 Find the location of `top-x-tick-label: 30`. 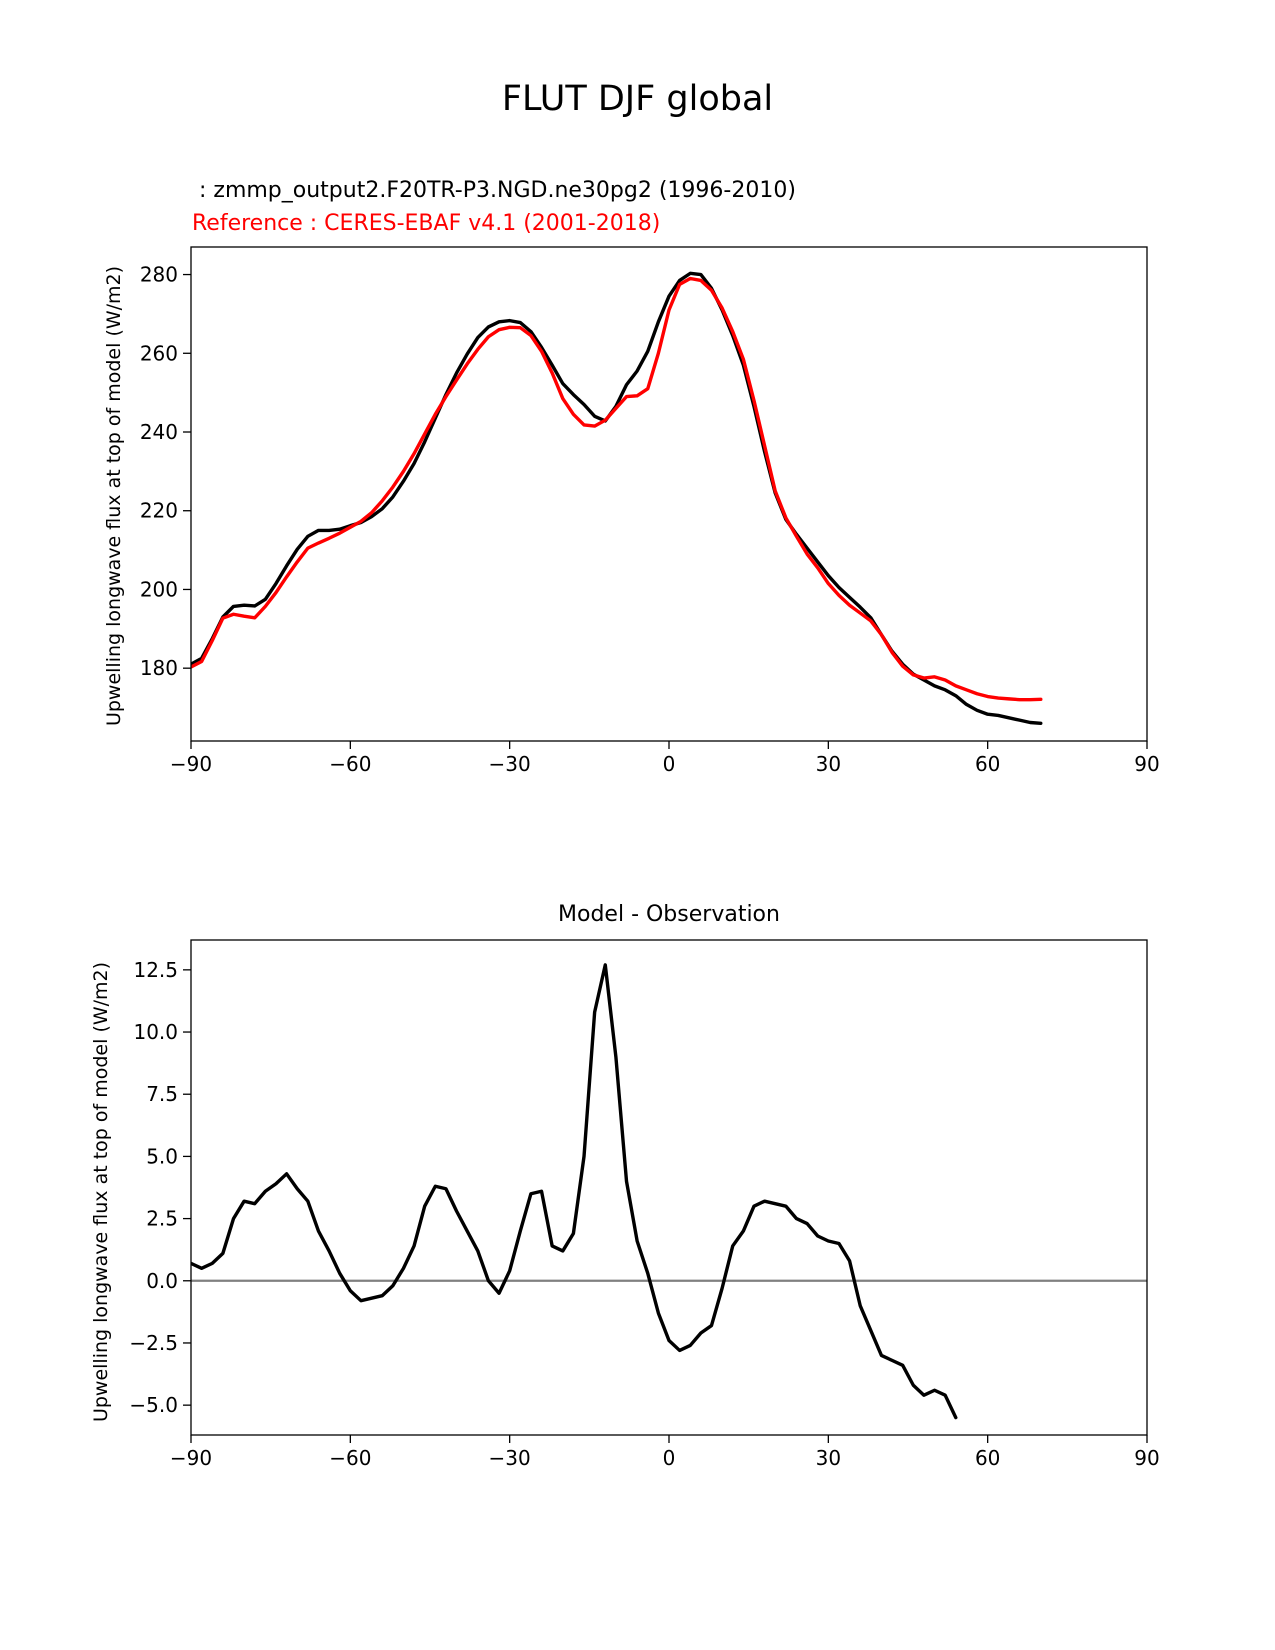

top-x-tick-label: 30 is located at coordinates (828, 764).